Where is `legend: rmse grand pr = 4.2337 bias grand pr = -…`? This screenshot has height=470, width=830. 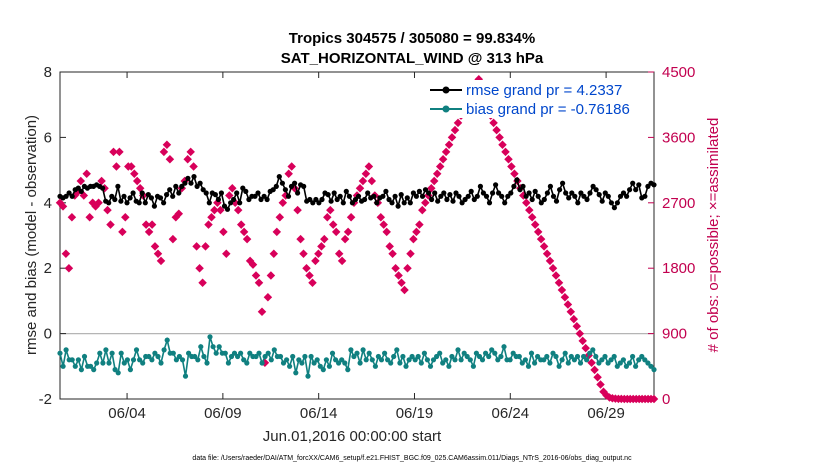 legend: rmse grand pr = 4.2337 bias grand pr = -… is located at coordinates (536, 99).